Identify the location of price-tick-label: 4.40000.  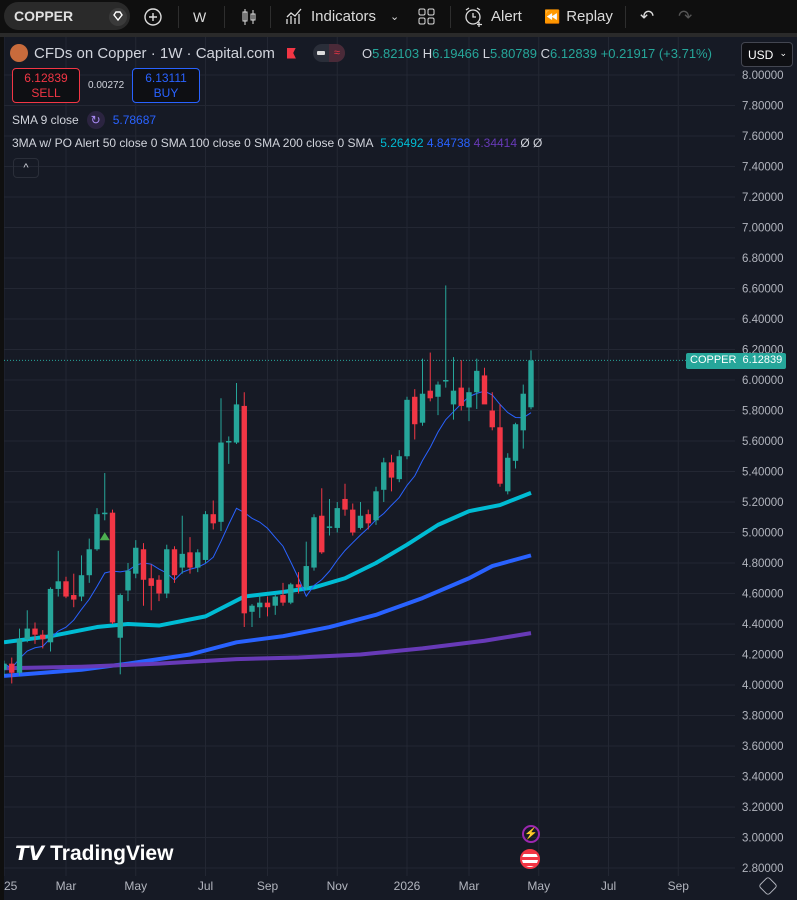
(763, 625).